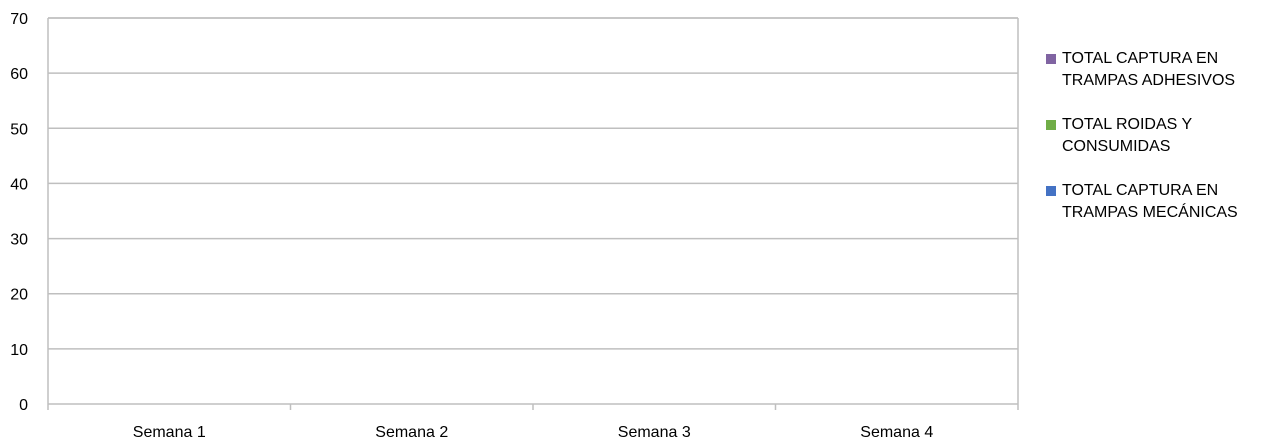 This screenshot has width=1273, height=442. I want to click on y-tick-label: 30, so click(19, 240).